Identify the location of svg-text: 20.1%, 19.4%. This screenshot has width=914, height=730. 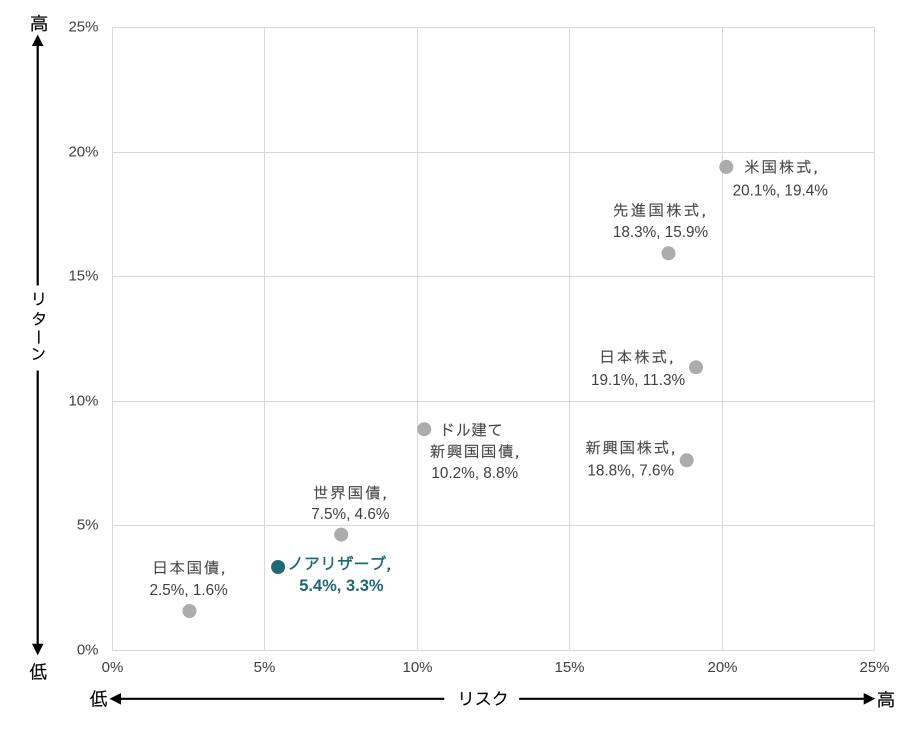
(781, 191).